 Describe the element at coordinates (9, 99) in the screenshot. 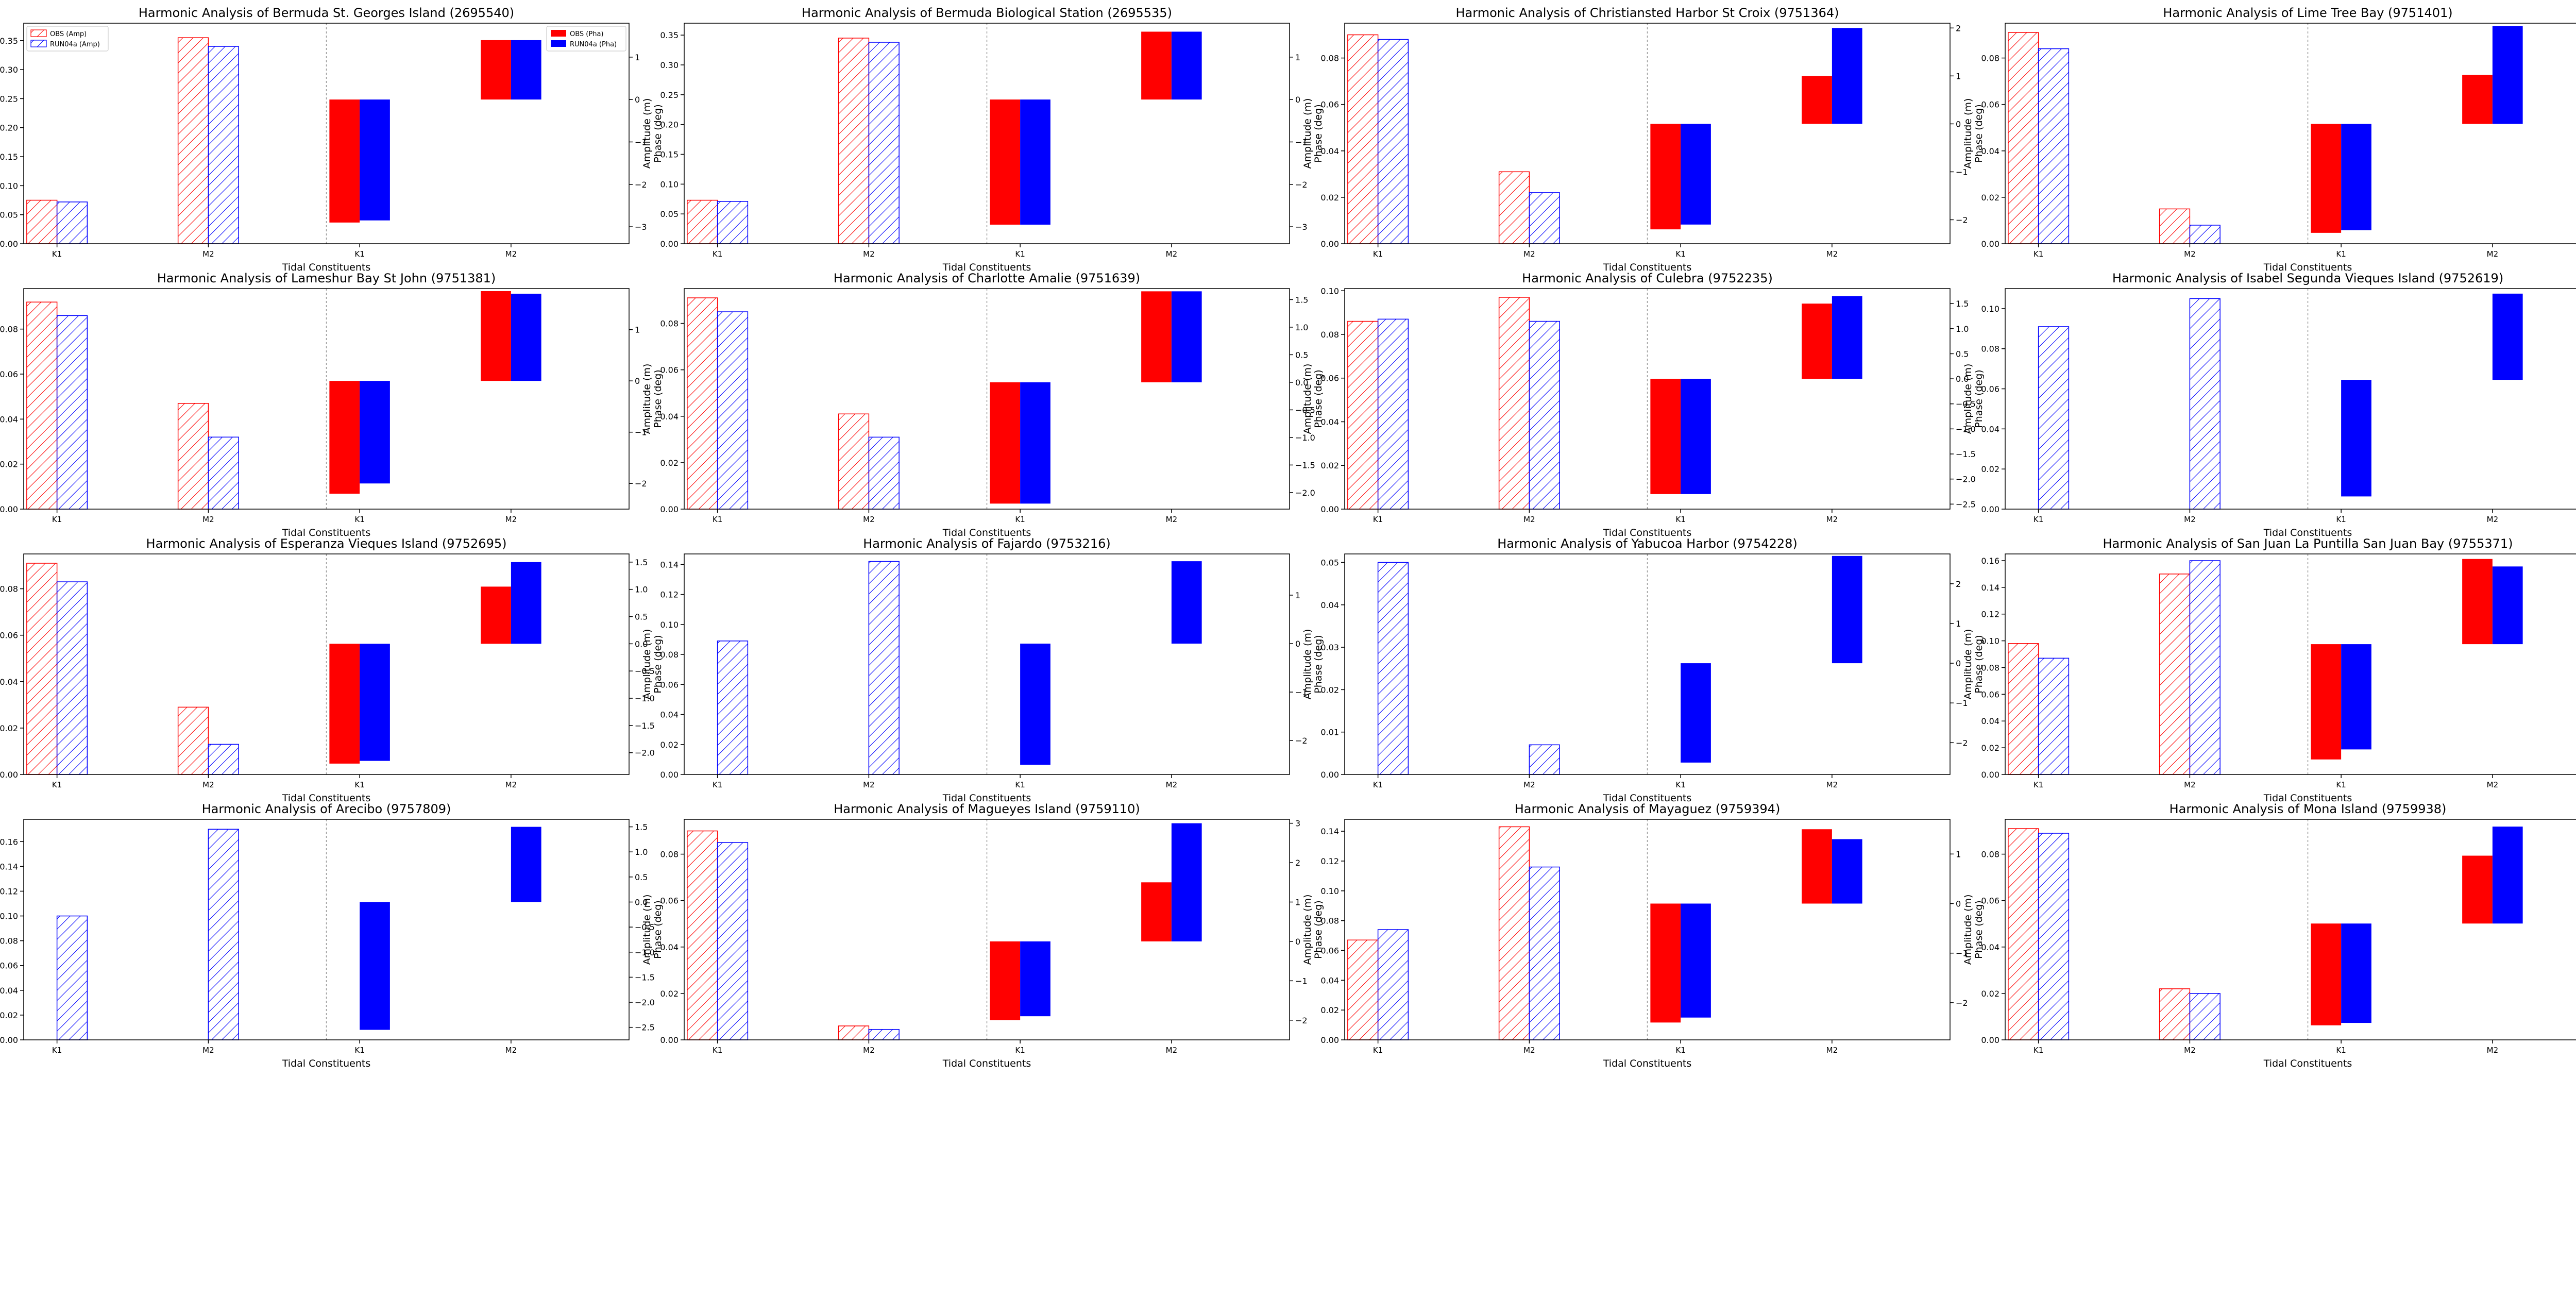

I see `y-tick-label: 0.25` at that location.